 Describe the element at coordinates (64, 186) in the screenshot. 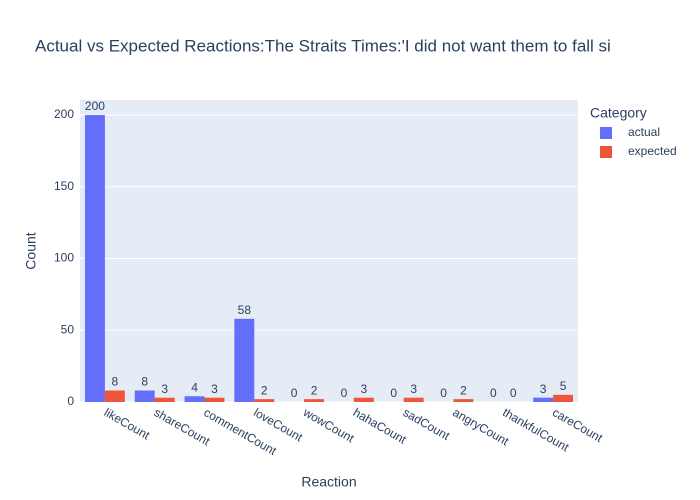

I see `y-tick-label: 150` at that location.